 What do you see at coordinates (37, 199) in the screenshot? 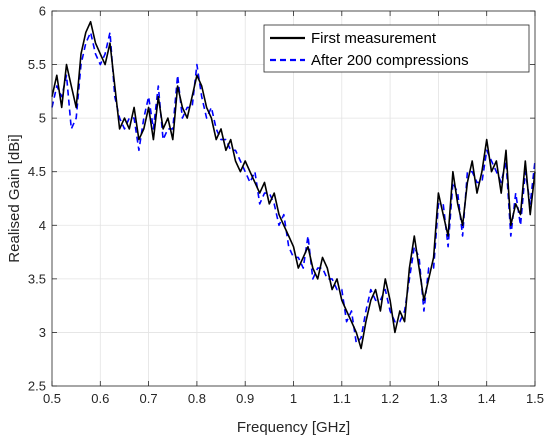
I see `y-tick-labels: 2.5 3 3.5 4 4.5 5 5.5 6` at bounding box center [37, 199].